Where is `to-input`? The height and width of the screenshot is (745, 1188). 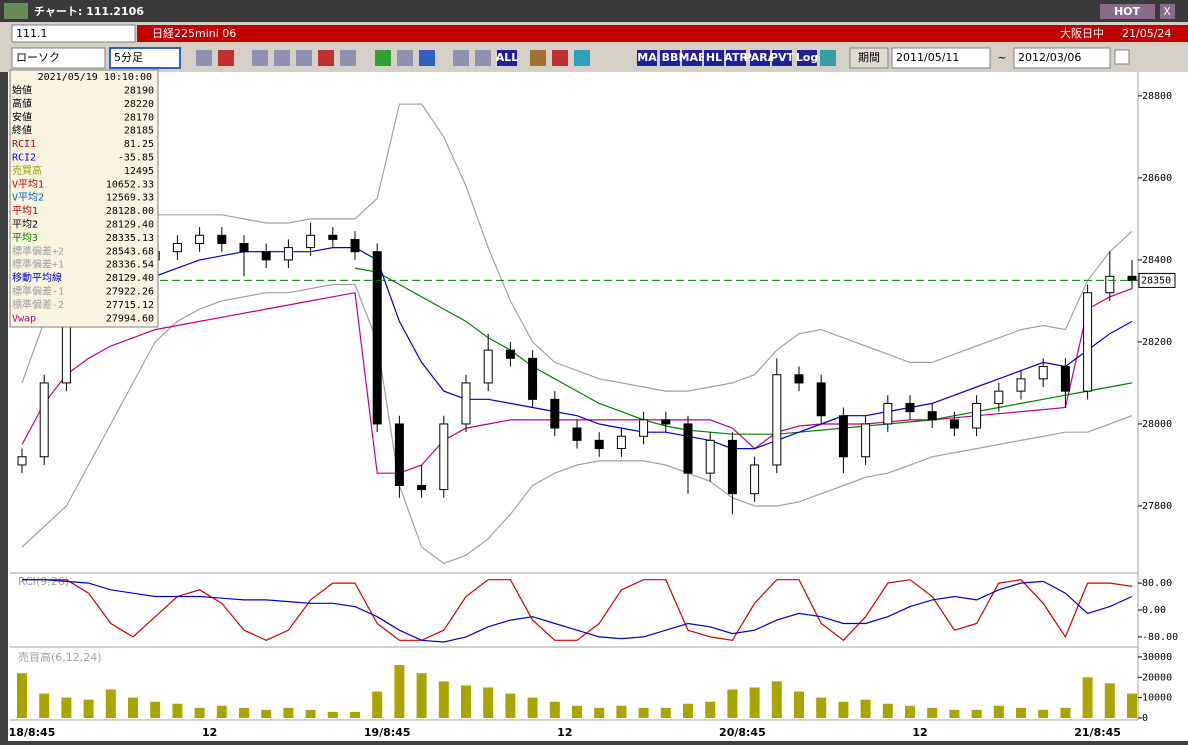 to-input is located at coordinates (1062, 58).